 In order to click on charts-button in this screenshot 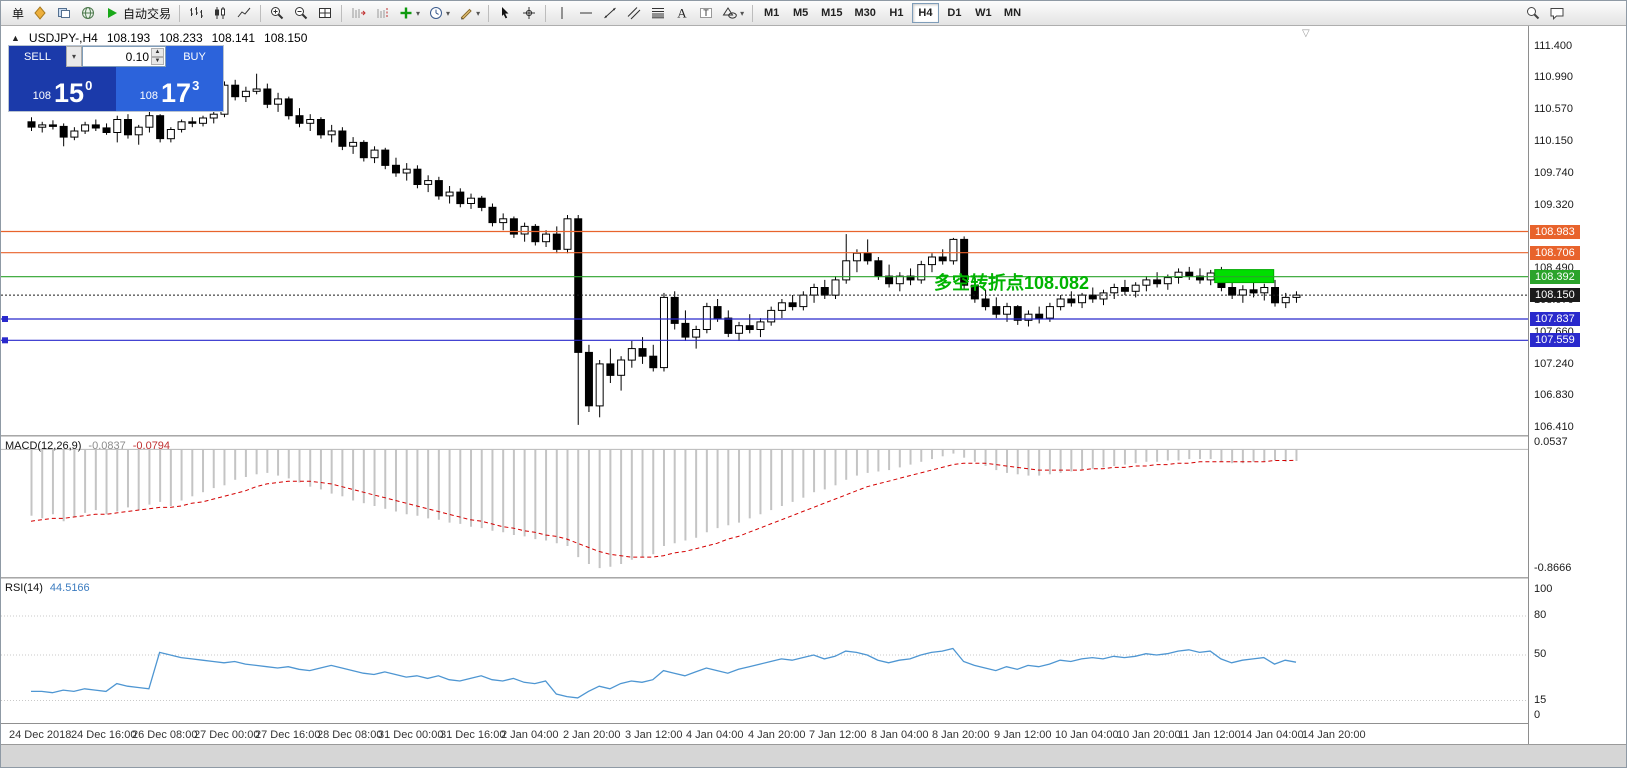, I will do `click(40, 13)`.